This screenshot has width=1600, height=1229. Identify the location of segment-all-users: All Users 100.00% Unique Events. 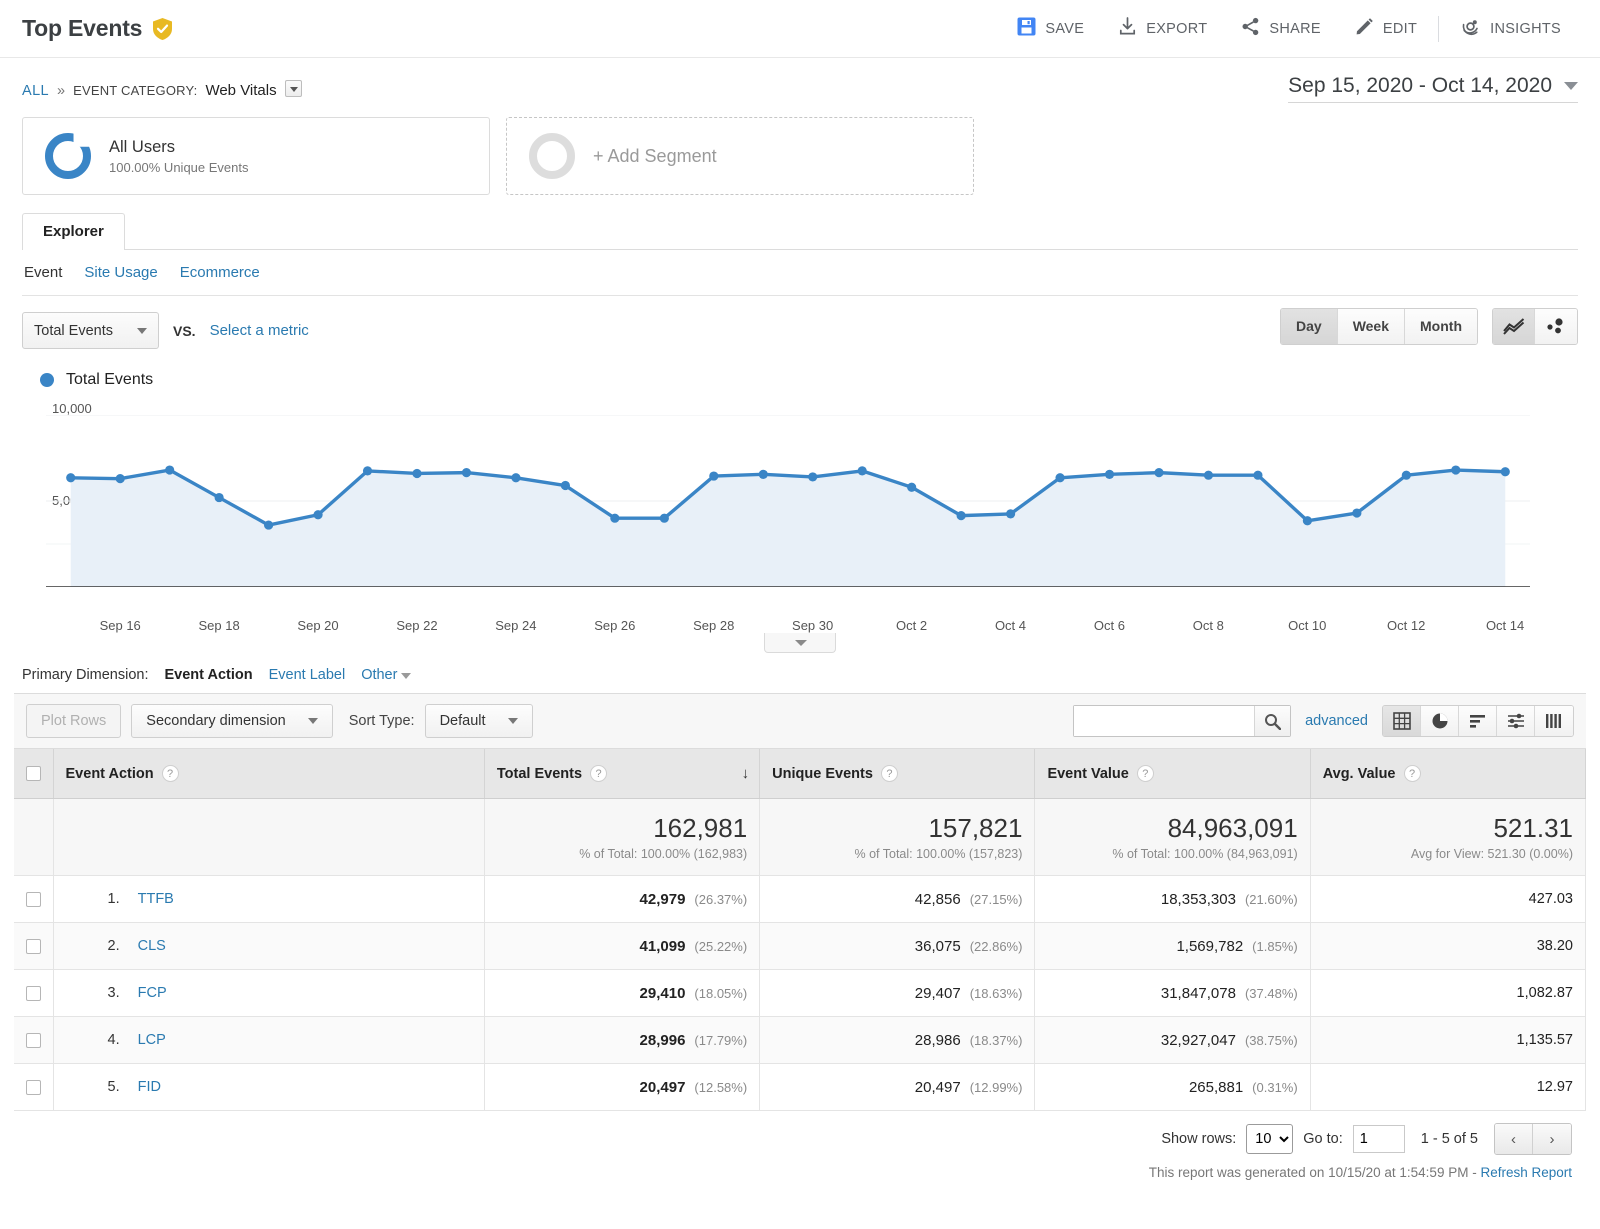
(256, 156).